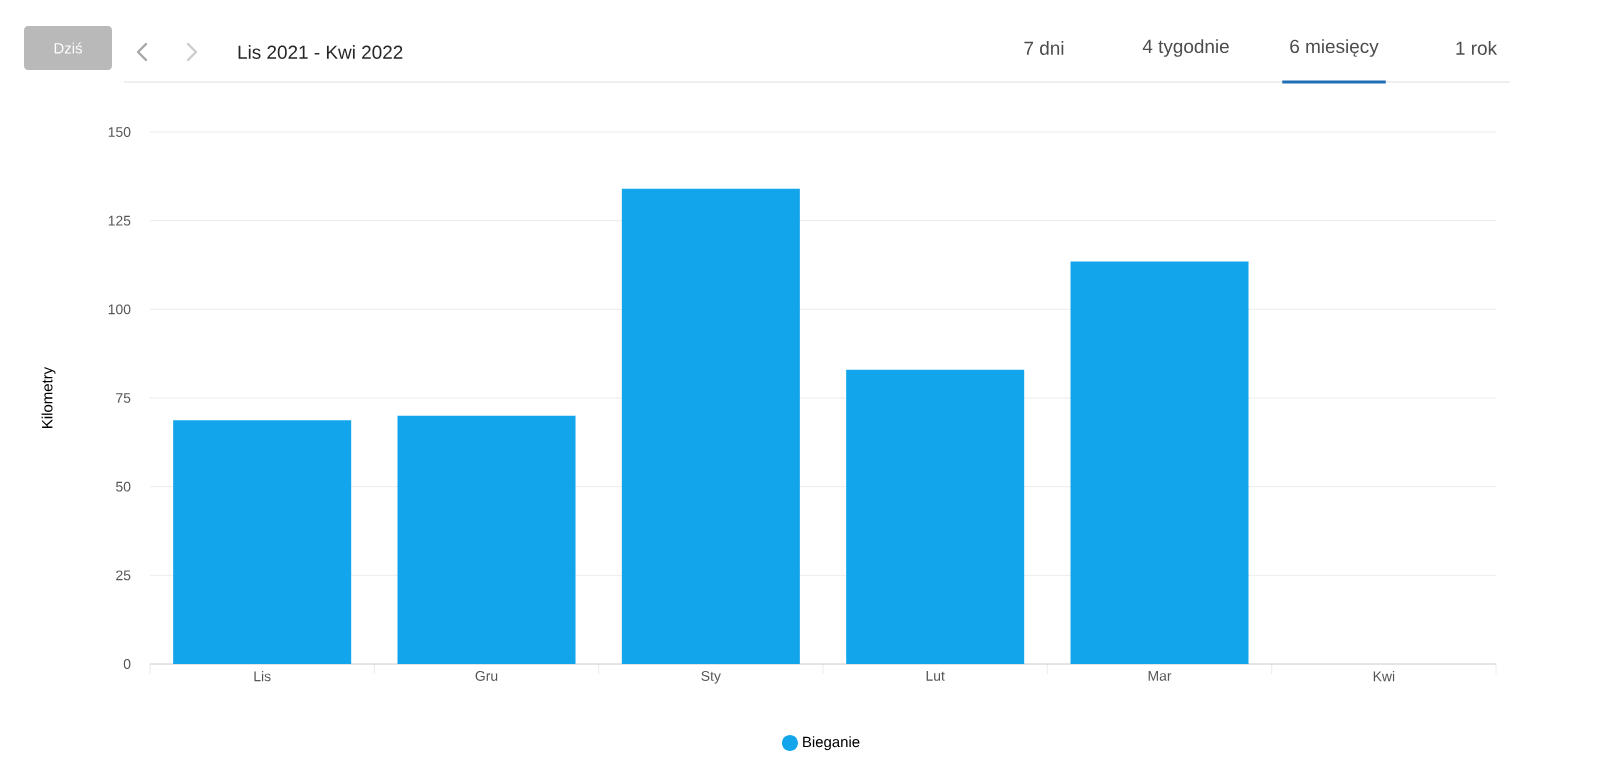  What do you see at coordinates (320, 52) in the screenshot?
I see `chart-title: Lis 2021 - Kwi 2022` at bounding box center [320, 52].